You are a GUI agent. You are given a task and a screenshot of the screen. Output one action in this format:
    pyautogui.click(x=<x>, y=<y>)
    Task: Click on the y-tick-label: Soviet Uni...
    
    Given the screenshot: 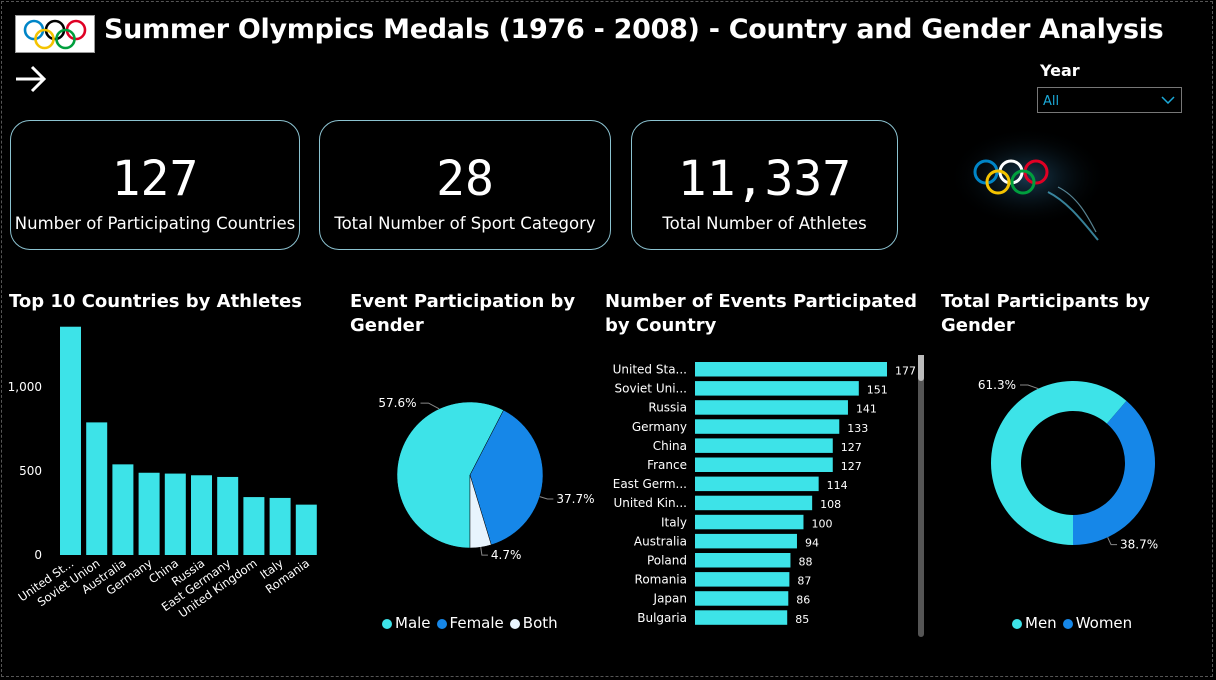 What is the action you would take?
    pyautogui.click(x=651, y=389)
    